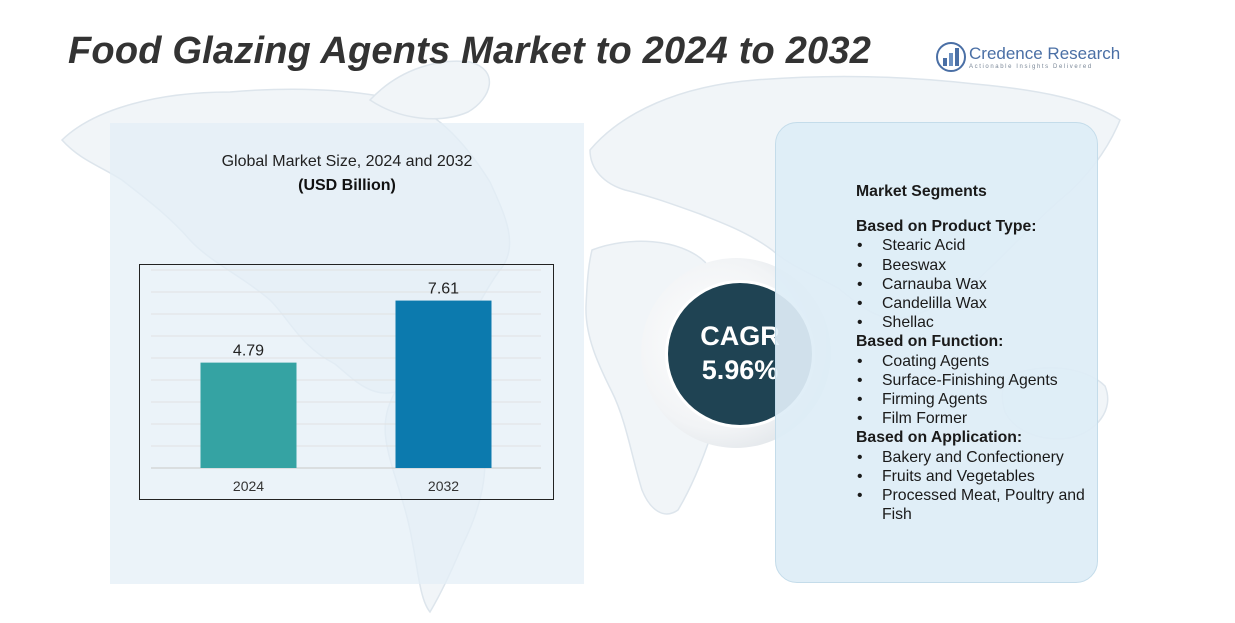  What do you see at coordinates (978, 399) in the screenshot?
I see `segment-item: Firming Agents` at bounding box center [978, 399].